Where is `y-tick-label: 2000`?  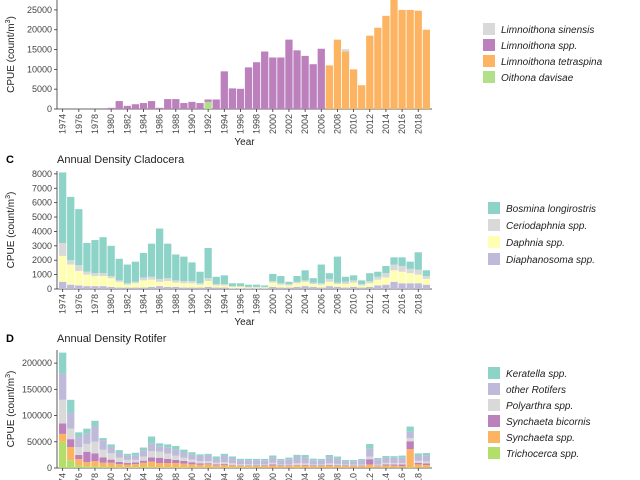 y-tick-label: 2000 is located at coordinates (42, 260).